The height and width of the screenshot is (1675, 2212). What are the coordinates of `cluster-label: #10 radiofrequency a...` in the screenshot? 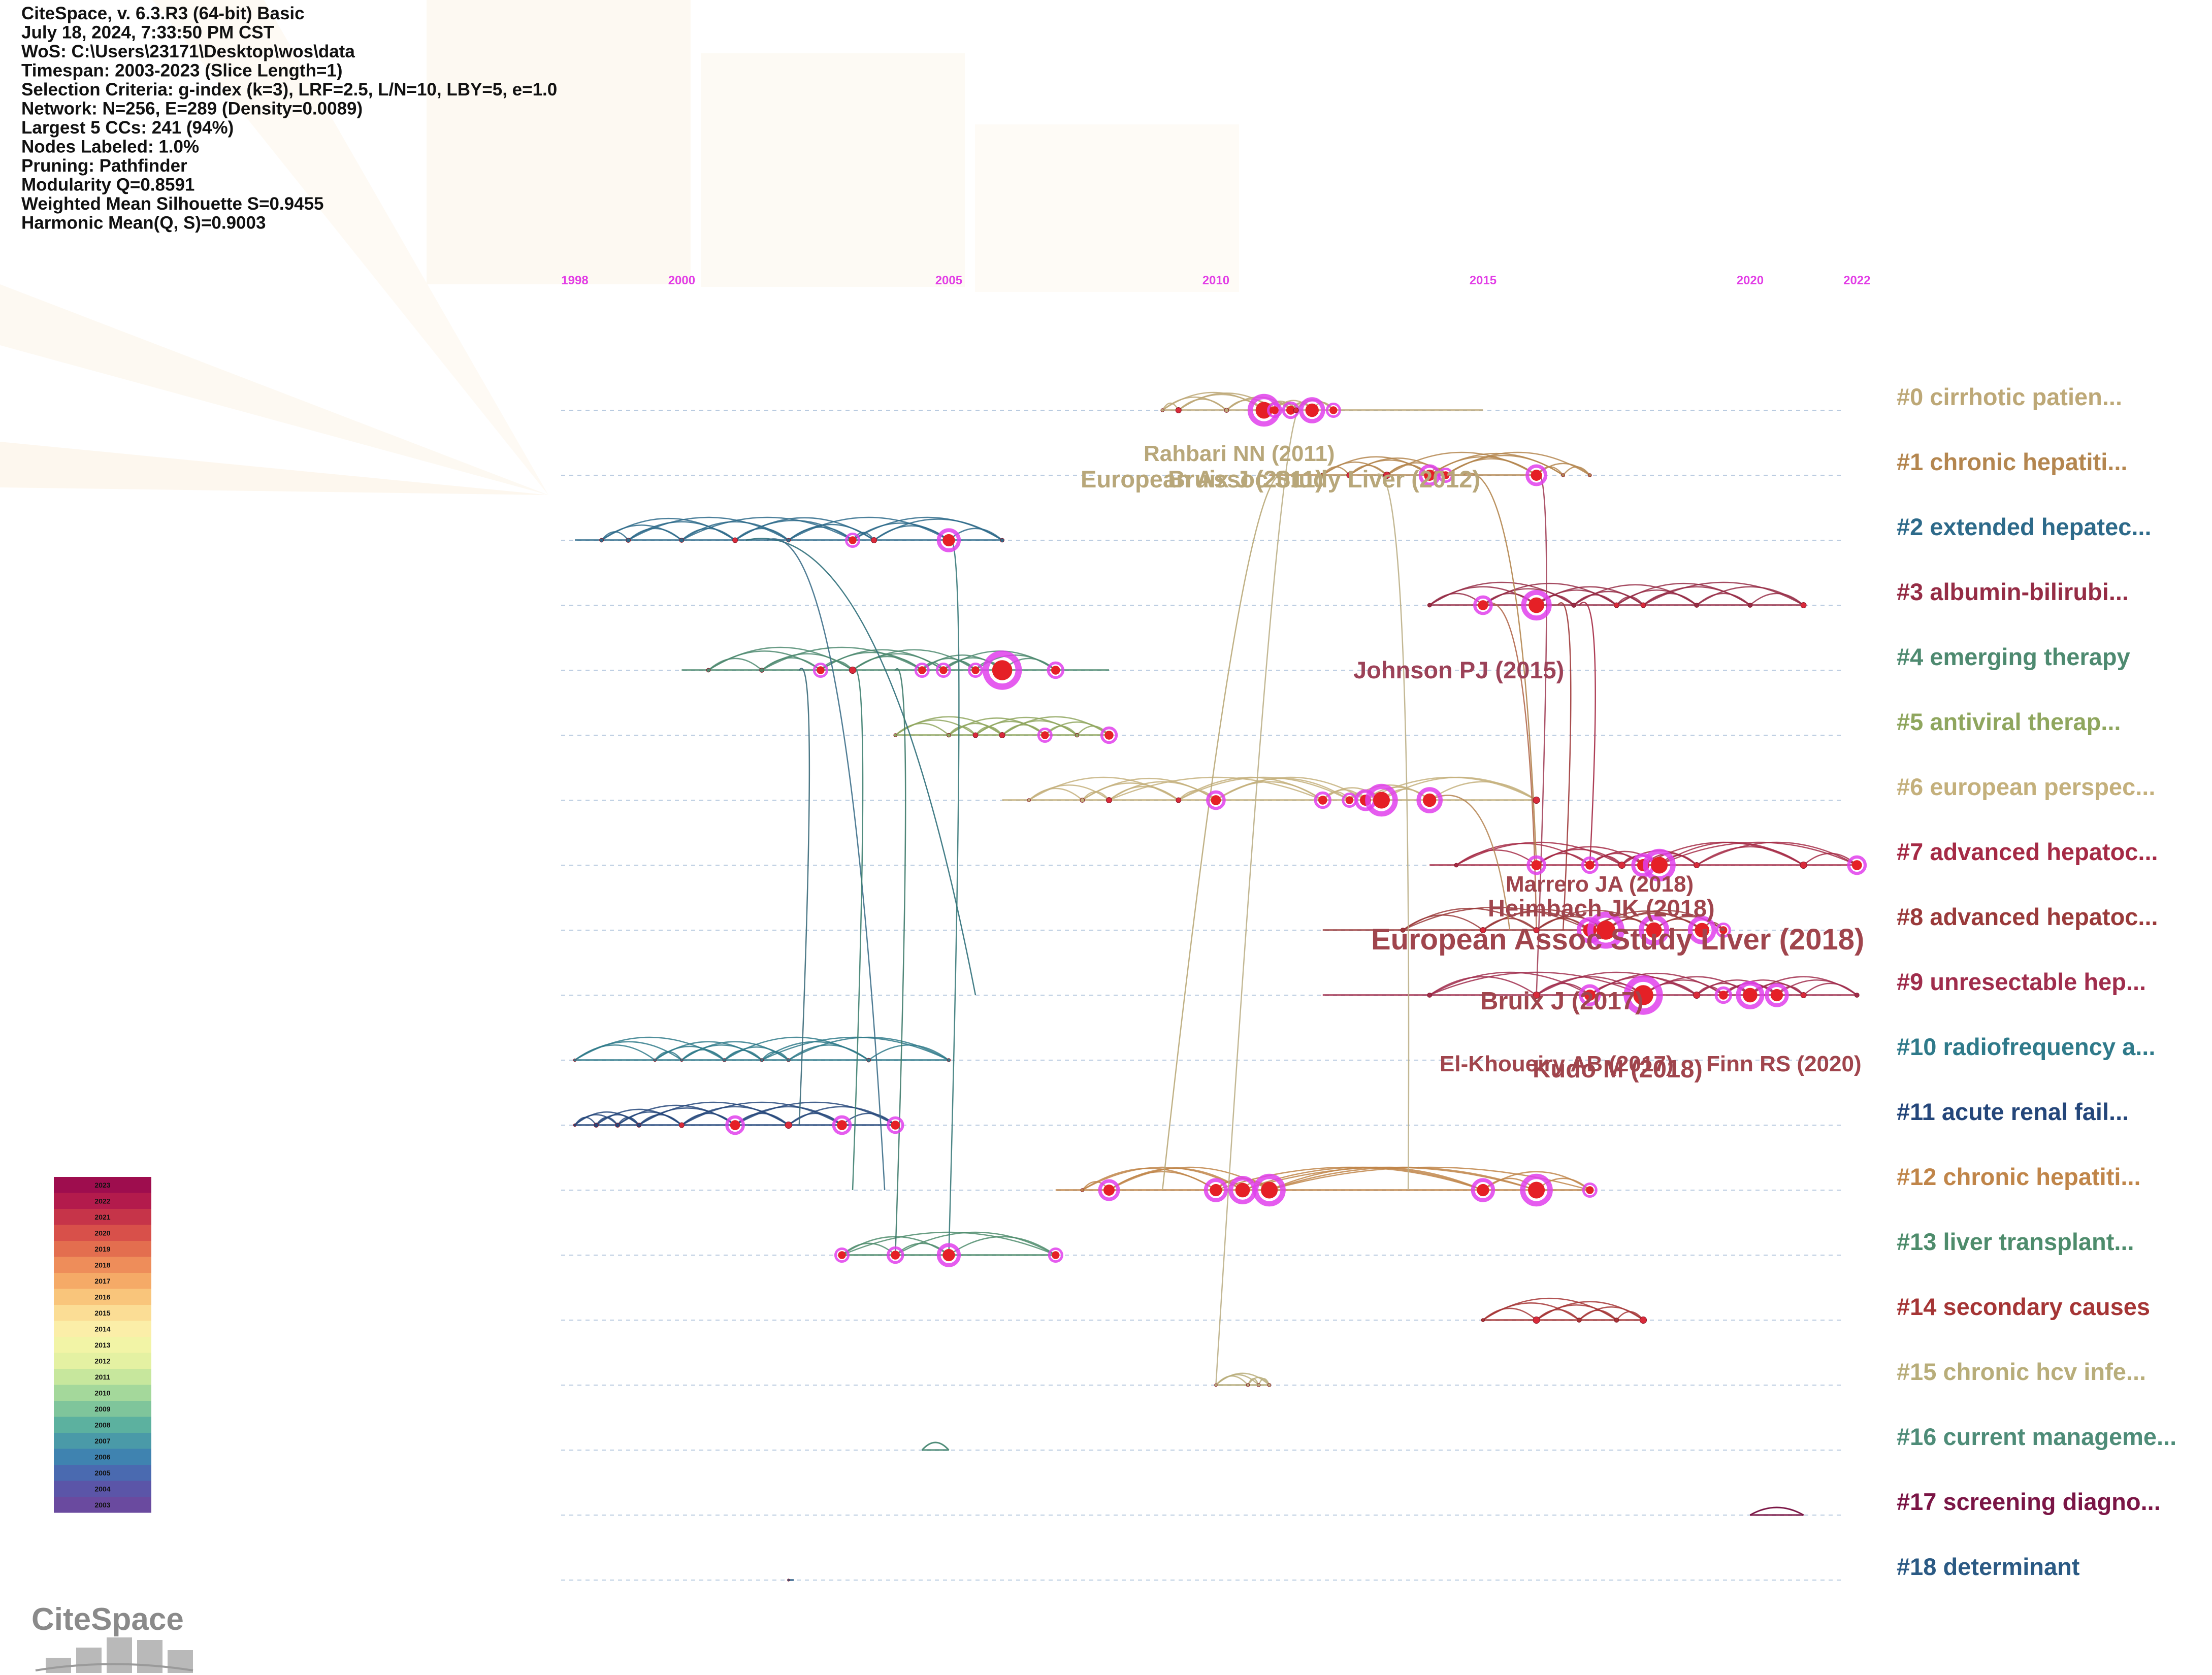 It's located at (2026, 1046).